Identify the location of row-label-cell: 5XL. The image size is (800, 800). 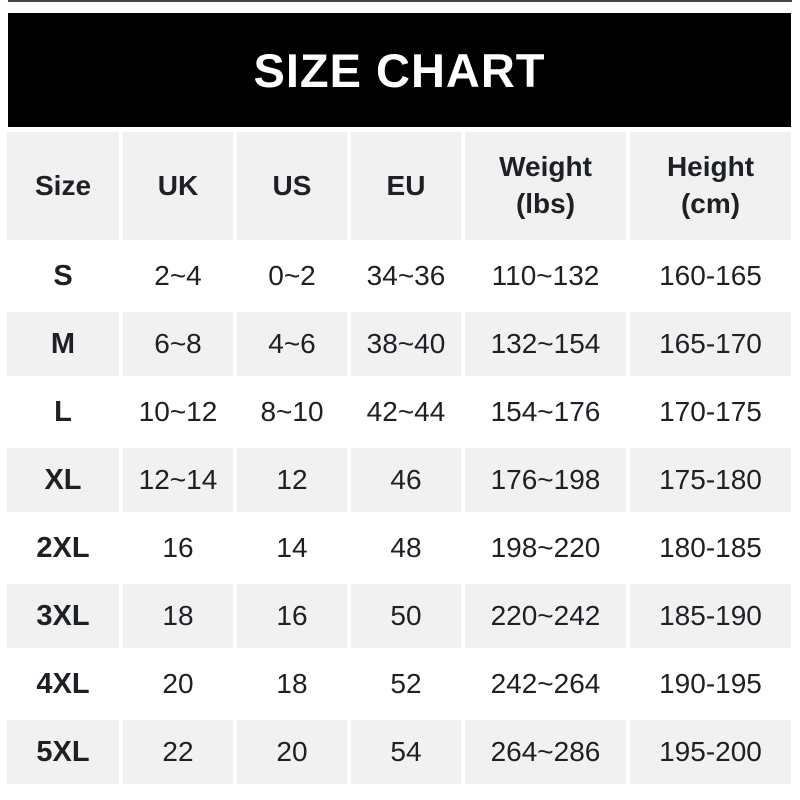
(63, 752).